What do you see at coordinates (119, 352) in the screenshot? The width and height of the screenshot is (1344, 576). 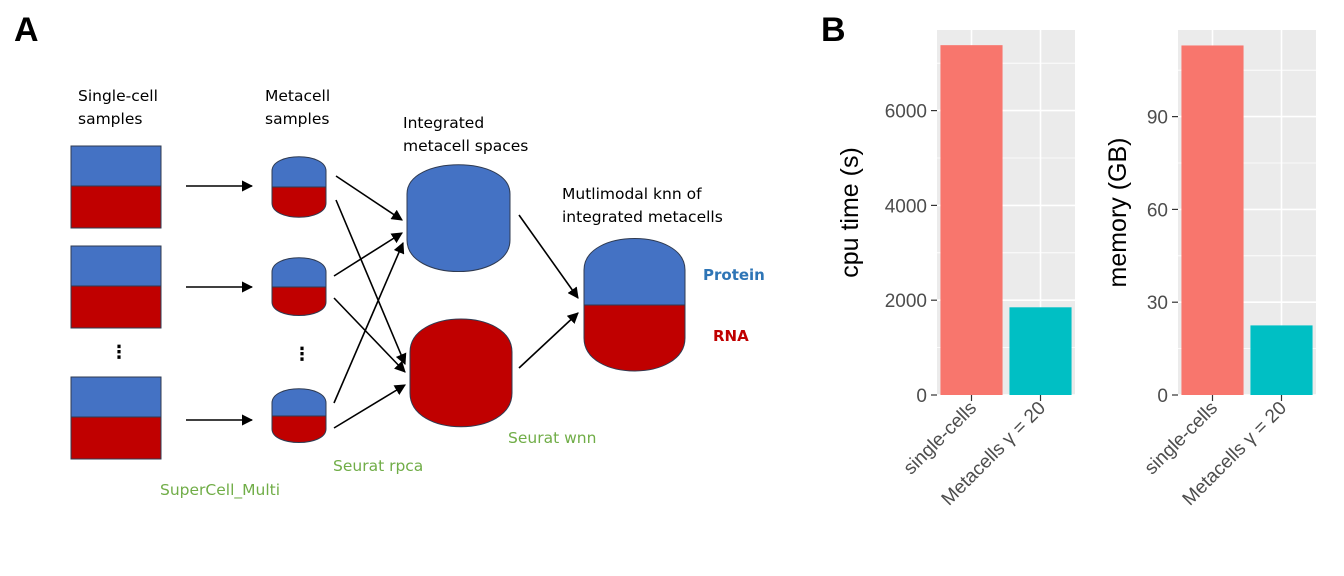 I see `single-cell-ellipsis: ⋮` at bounding box center [119, 352].